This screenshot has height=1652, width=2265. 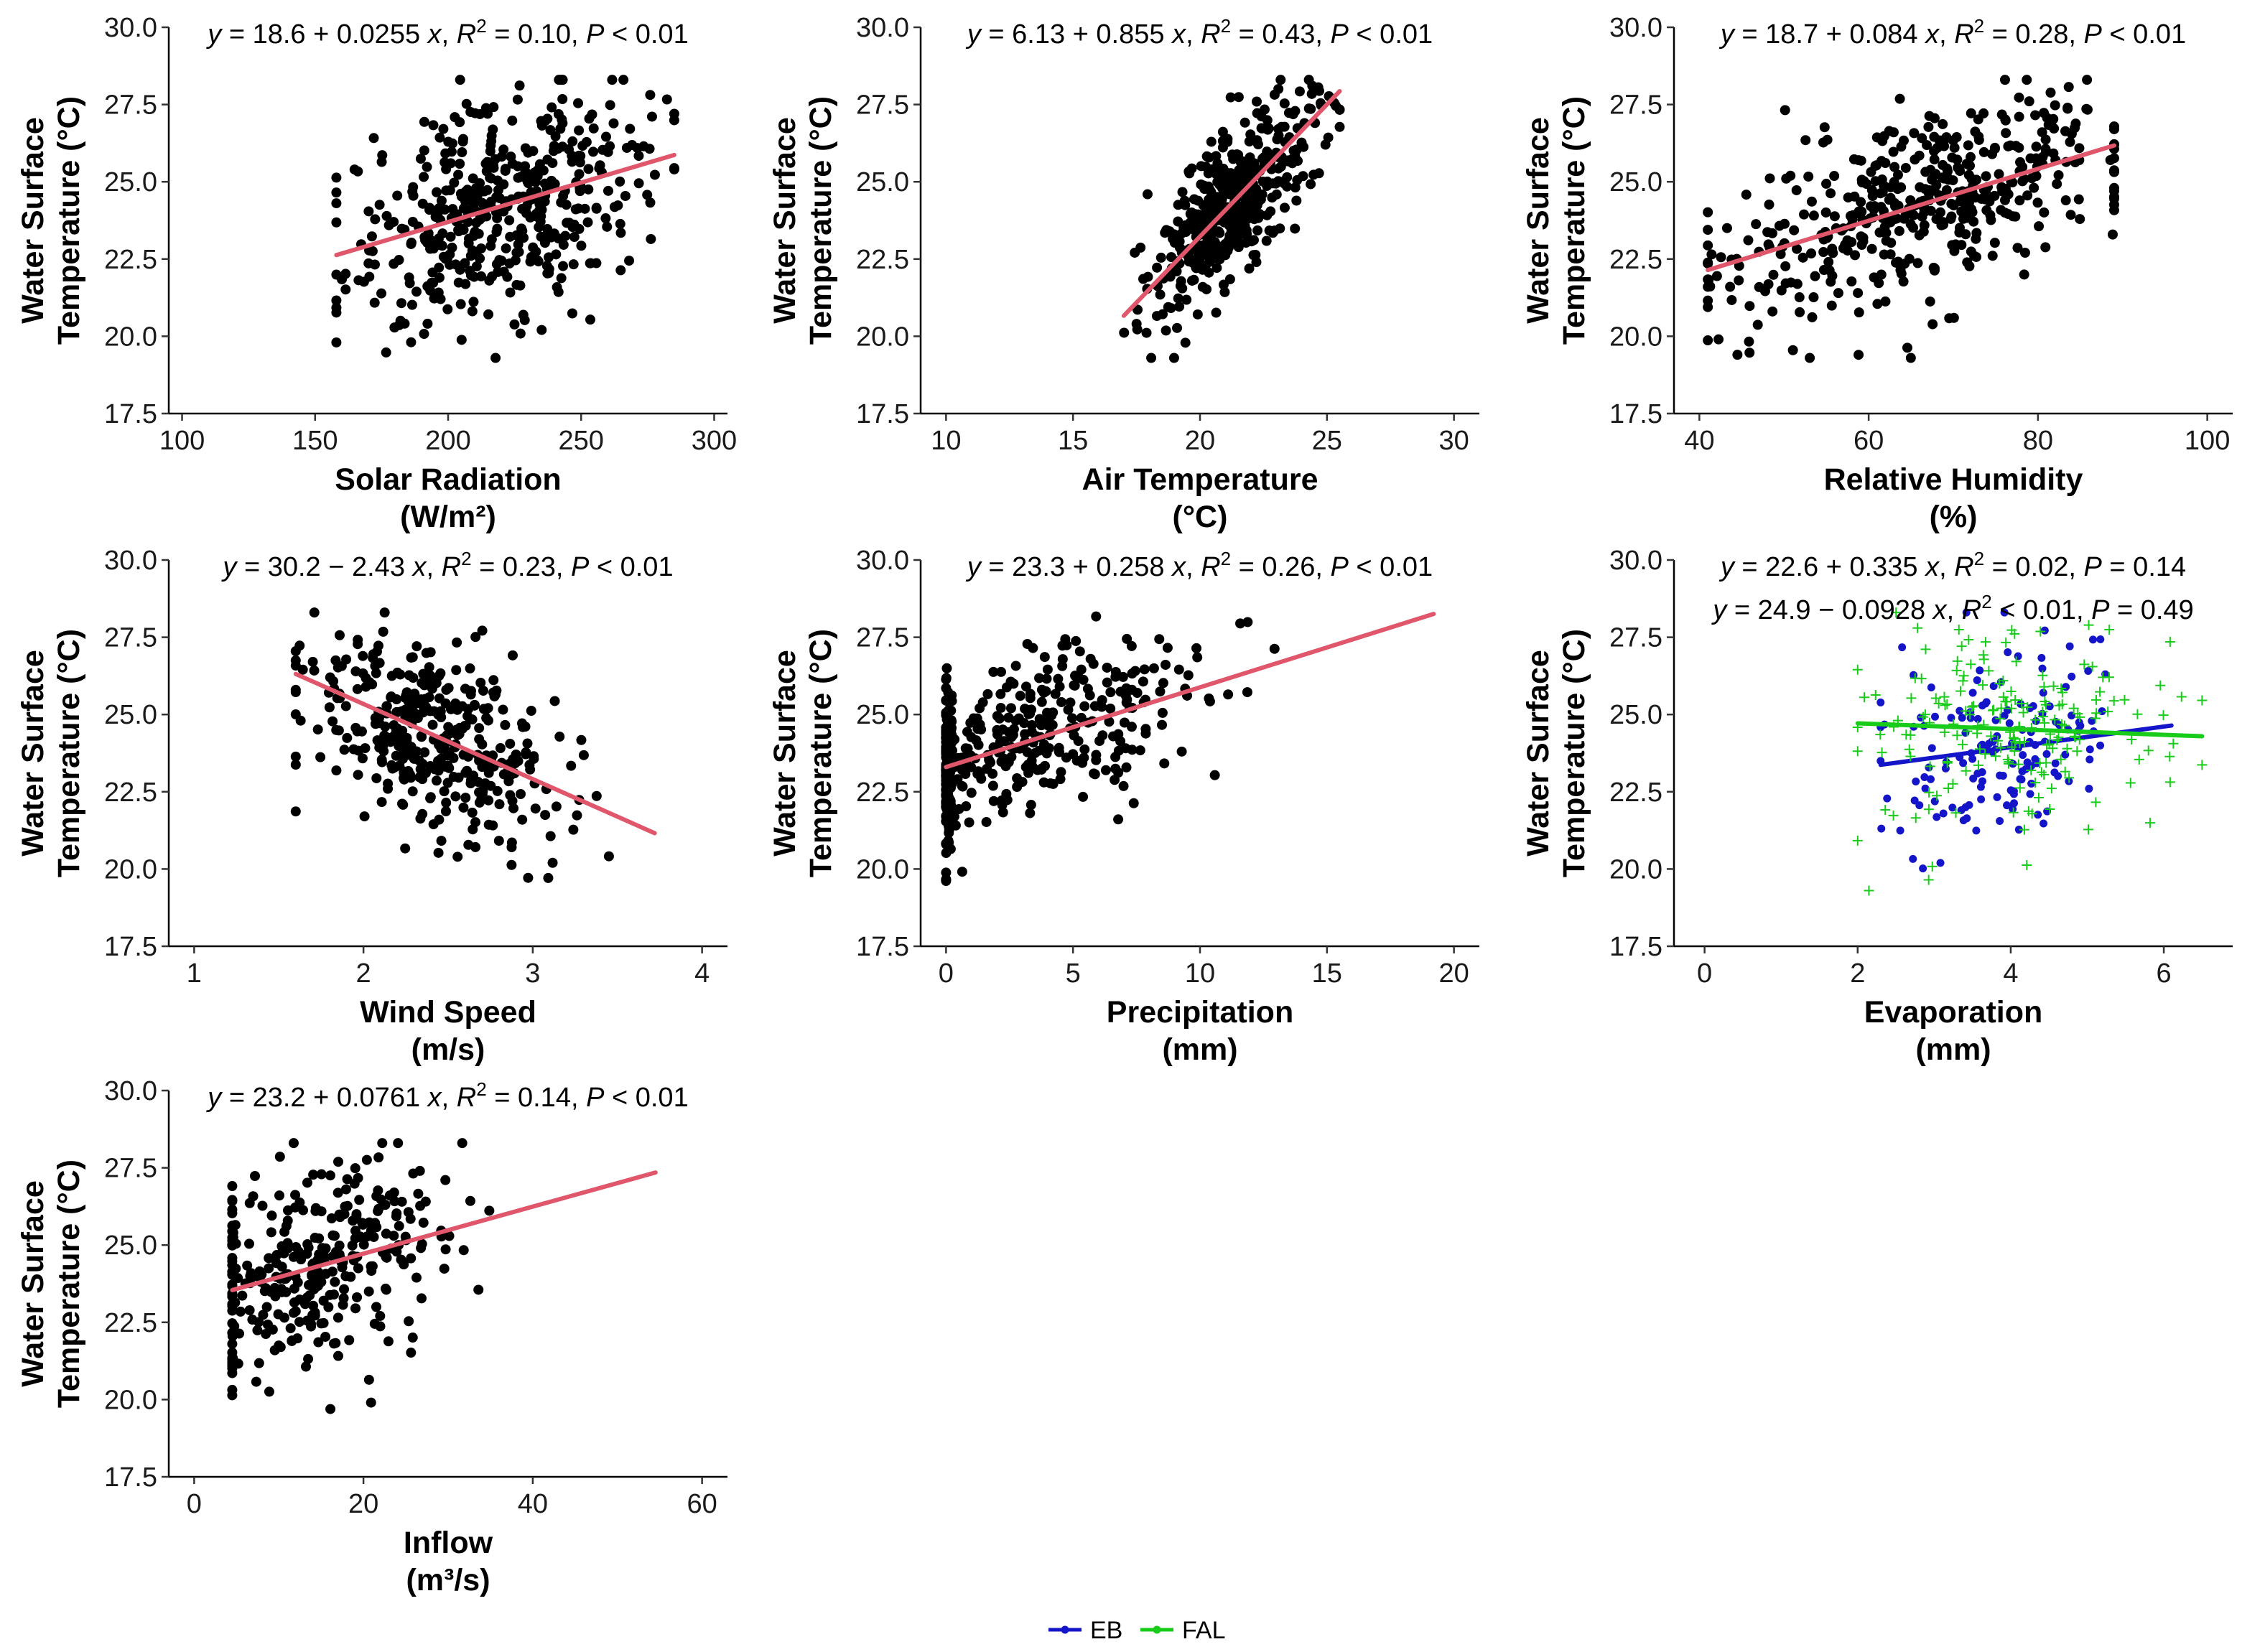 What do you see at coordinates (882, 105) in the screenshot?
I see `y-tick-label: 27.5` at bounding box center [882, 105].